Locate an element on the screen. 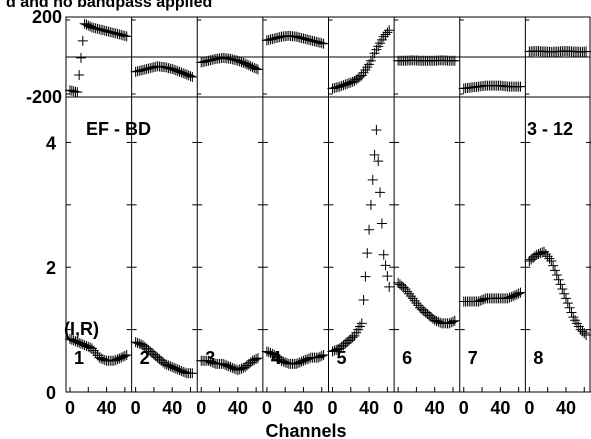 This screenshot has height=439, width=591. panel-number-label: 5 is located at coordinates (342, 358).